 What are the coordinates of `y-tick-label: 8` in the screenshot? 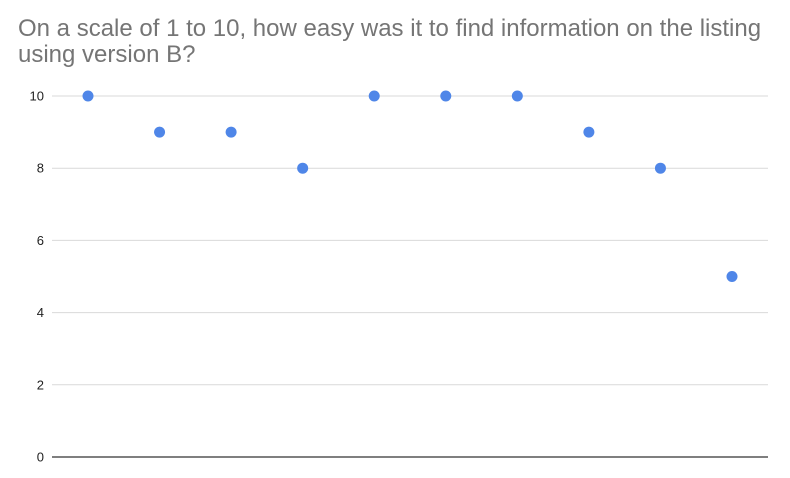 It's located at (40, 168).